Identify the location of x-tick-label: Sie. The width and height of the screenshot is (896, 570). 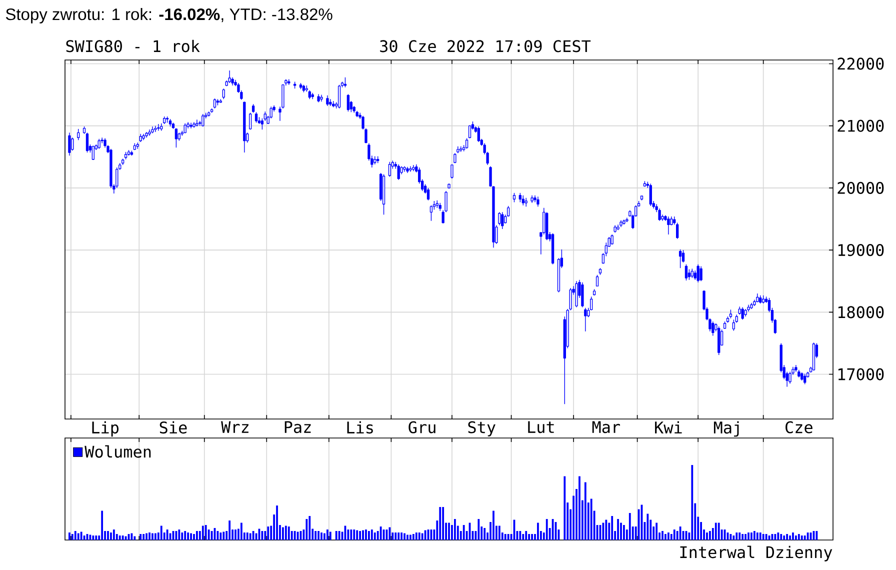
(173, 427).